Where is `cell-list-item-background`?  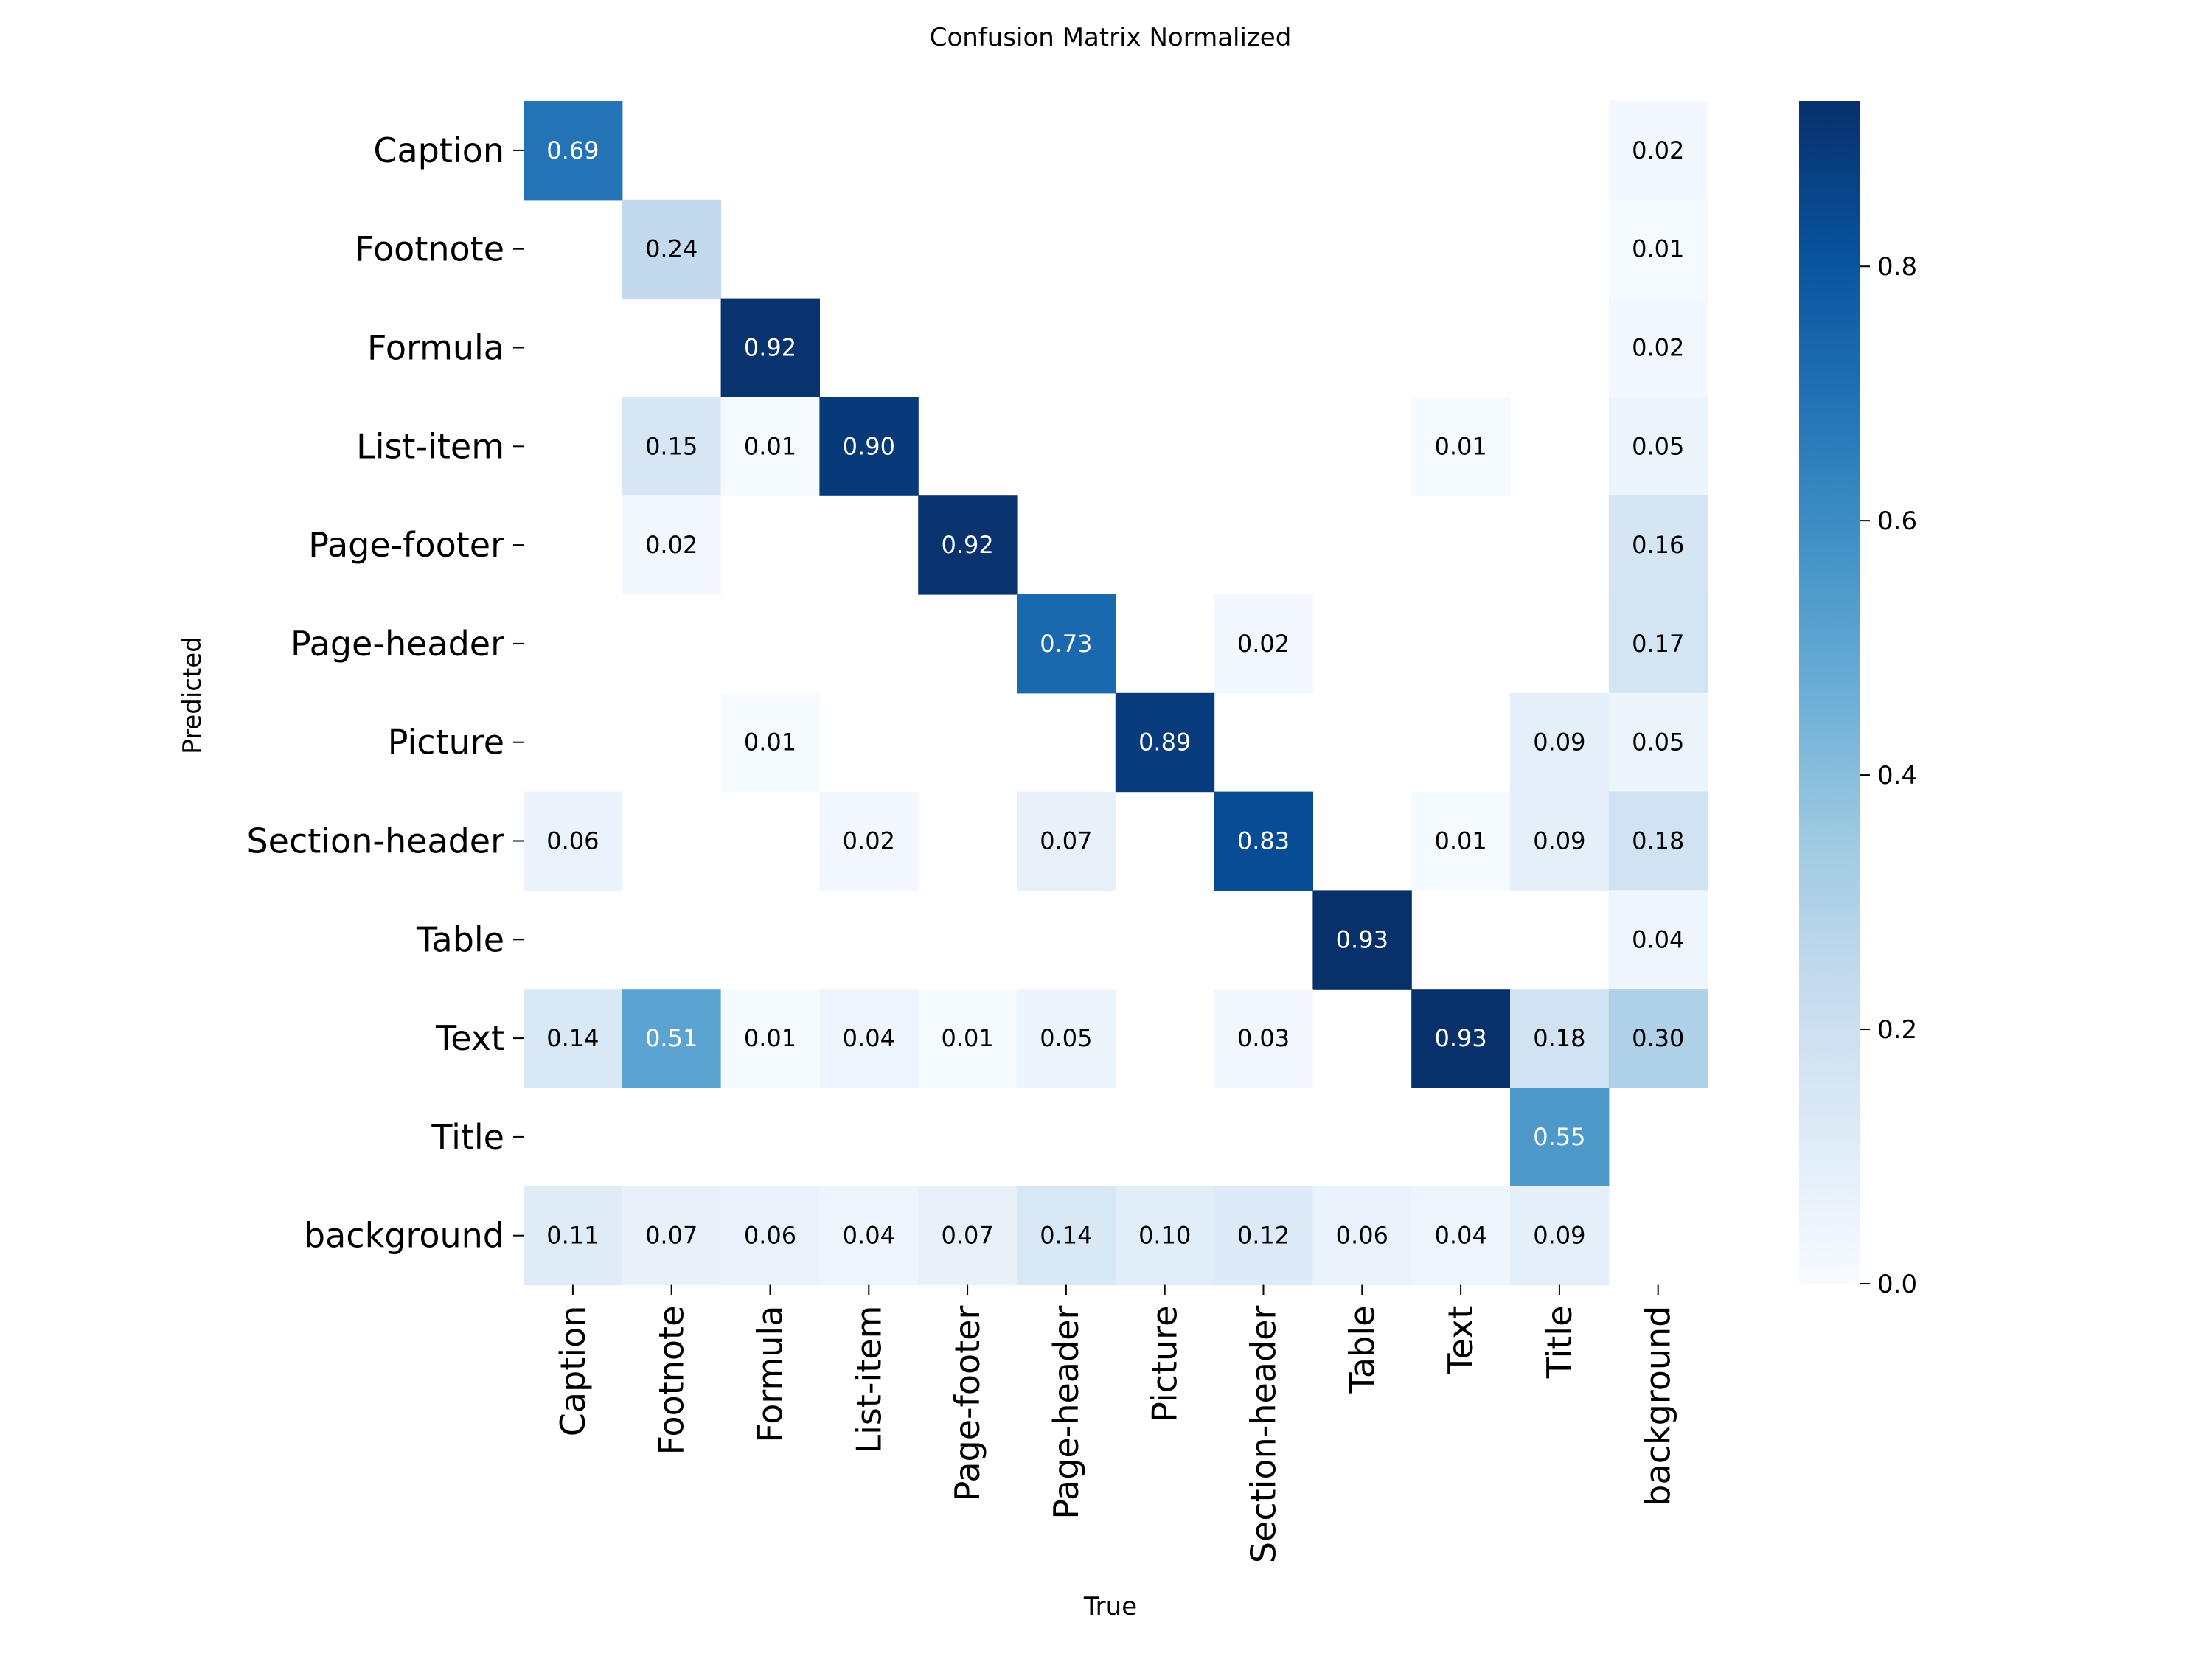 cell-list-item-background is located at coordinates (1658, 446).